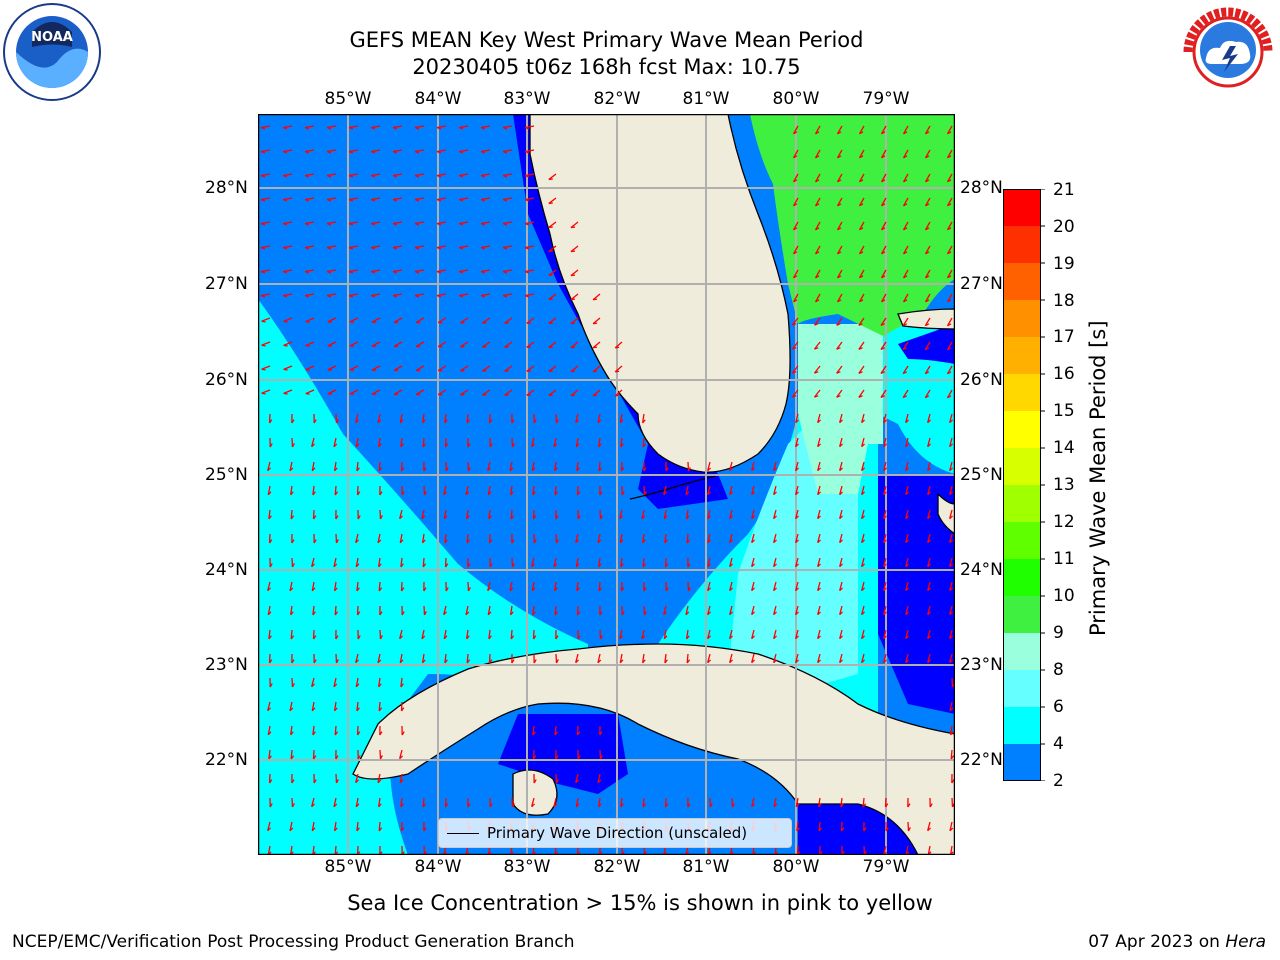  What do you see at coordinates (981, 380) in the screenshot?
I see `lat-right-26N: 26°N` at bounding box center [981, 380].